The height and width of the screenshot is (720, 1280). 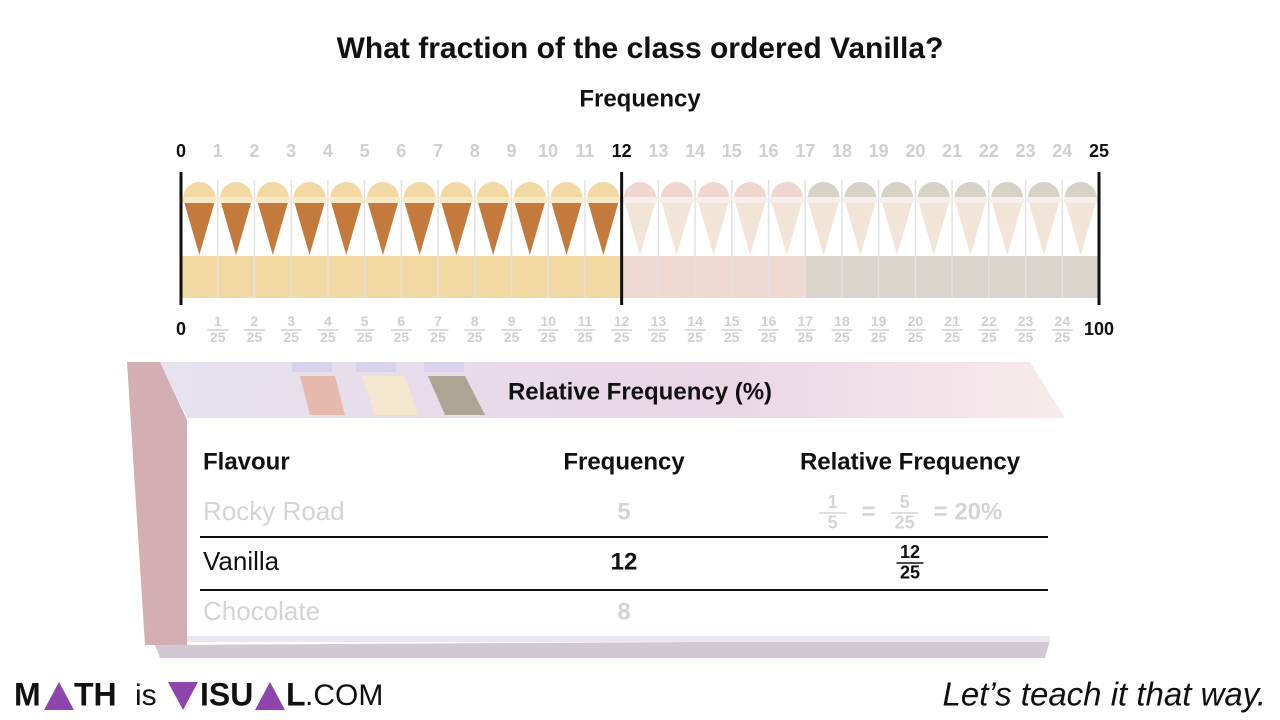 I want to click on top-tick-label: 2, so click(x=254, y=151).